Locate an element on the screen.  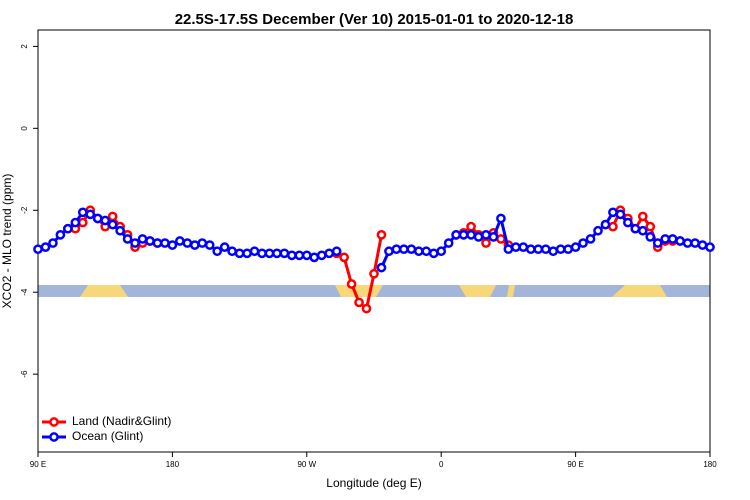
legend-label: Ocean (Glint) is located at coordinates (107, 436).